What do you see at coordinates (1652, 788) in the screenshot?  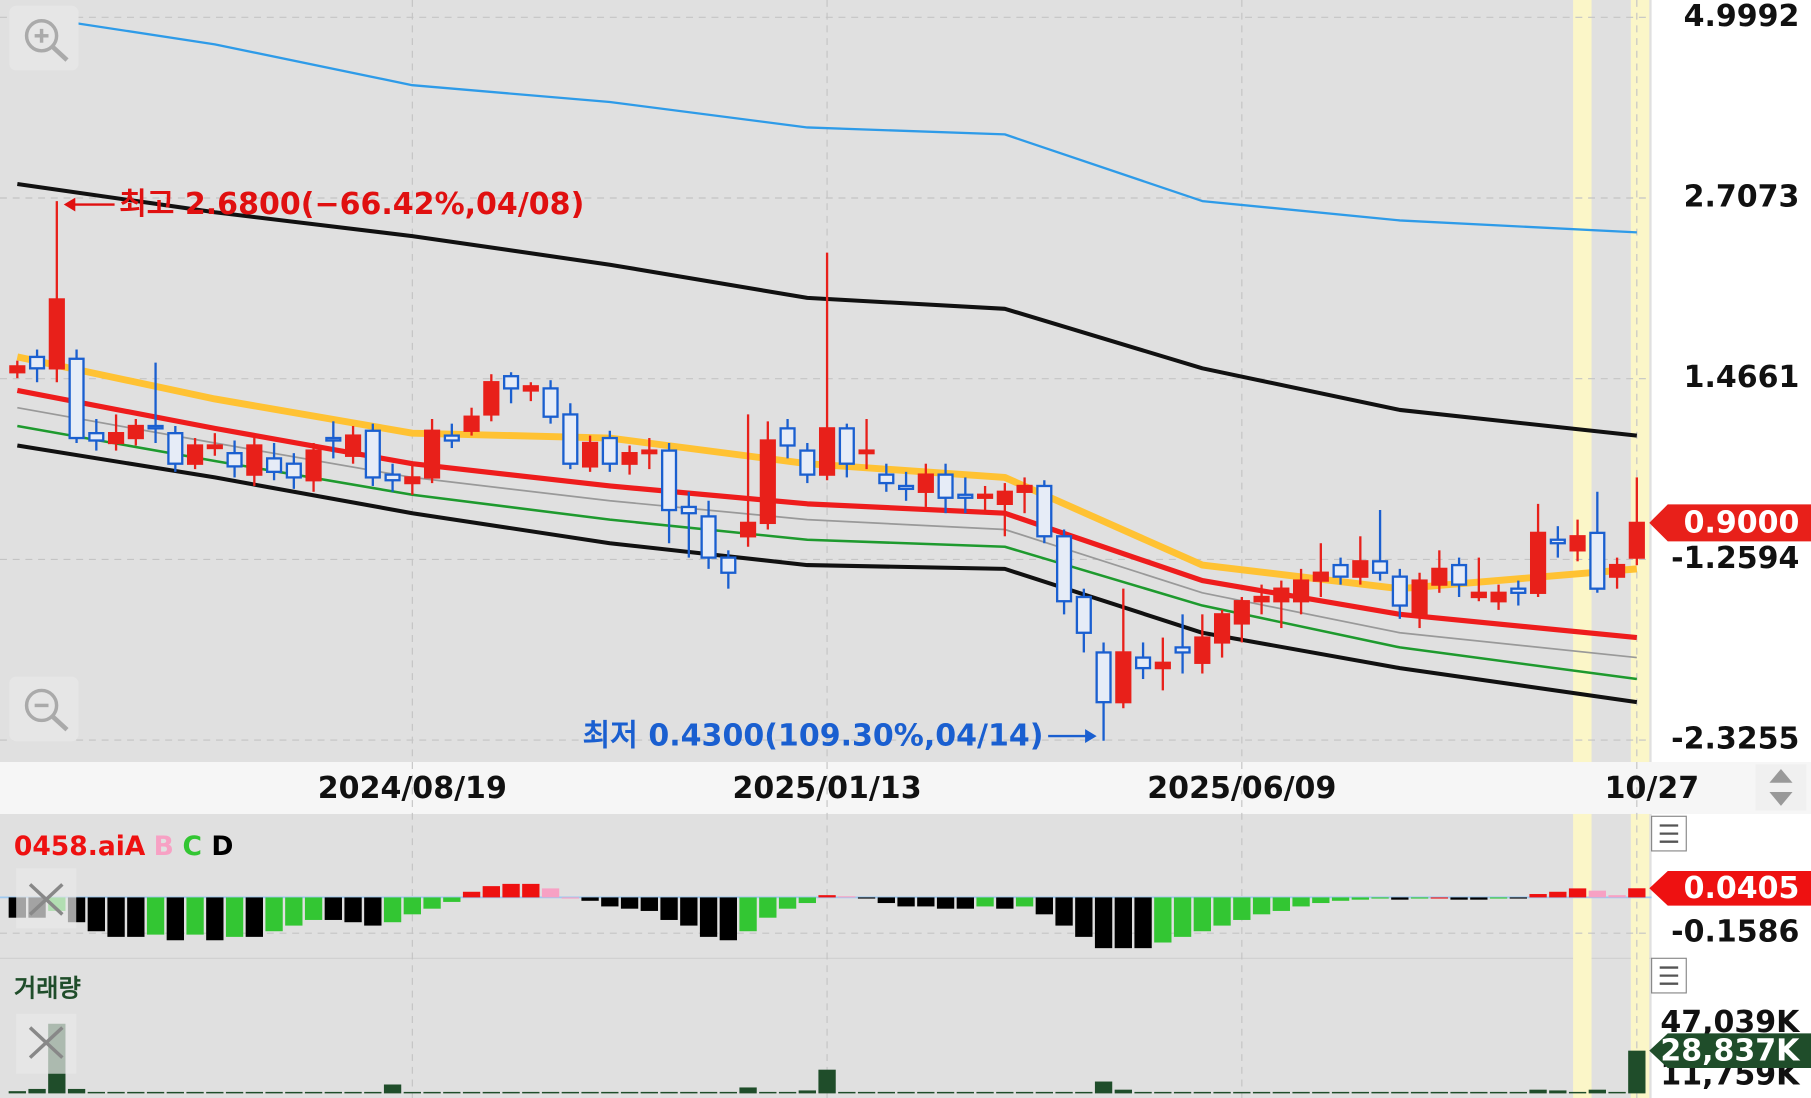 I see `x-tick-label: 10/27` at bounding box center [1652, 788].